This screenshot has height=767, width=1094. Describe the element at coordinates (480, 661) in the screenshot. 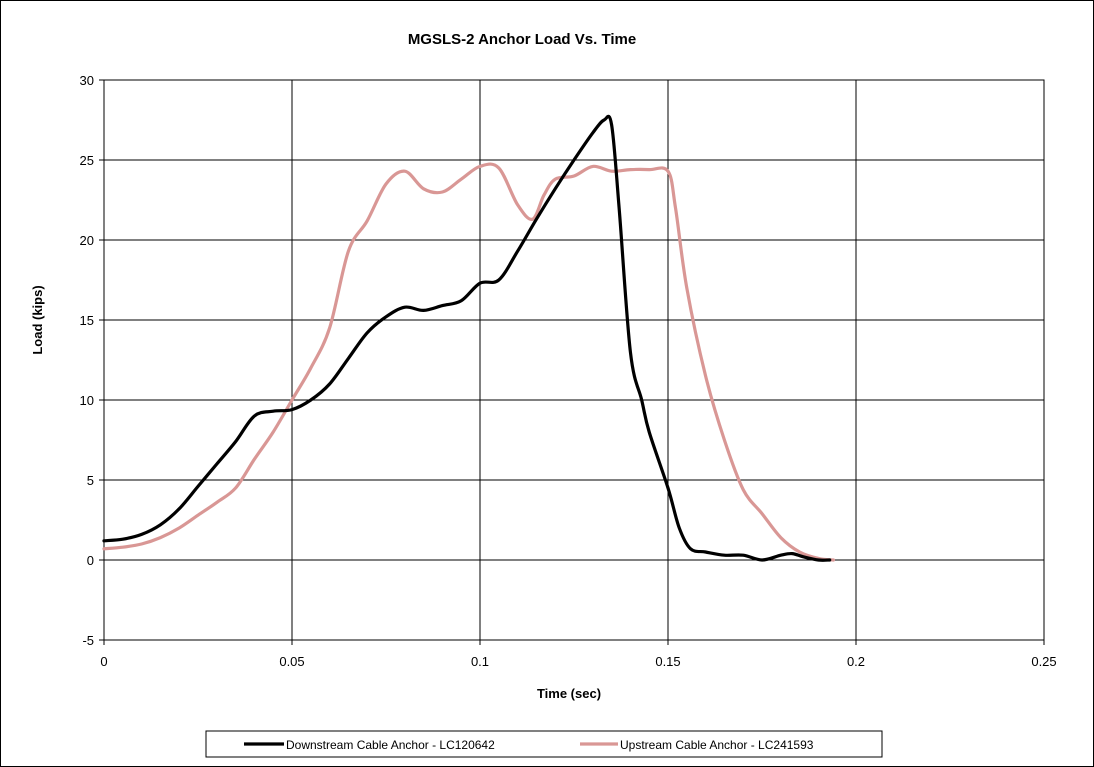

I see `x-tick-label: 0.1` at that location.